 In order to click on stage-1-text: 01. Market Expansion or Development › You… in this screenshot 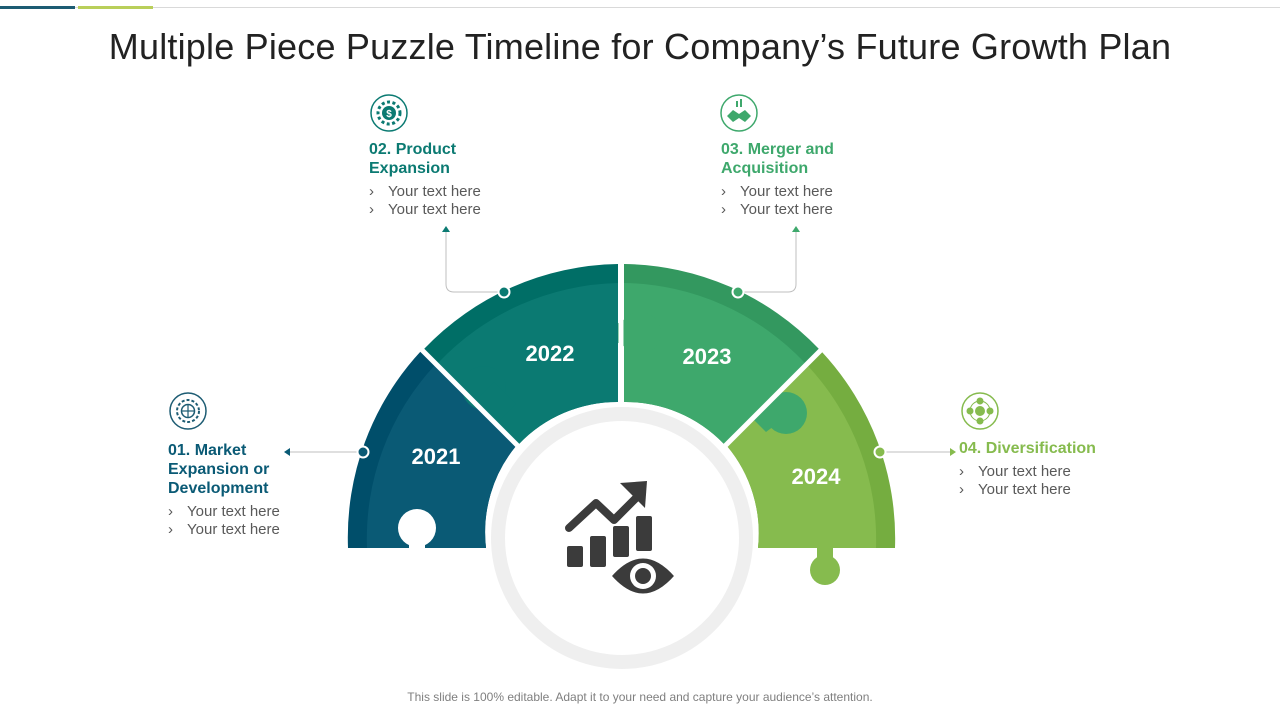, I will do `click(253, 490)`.